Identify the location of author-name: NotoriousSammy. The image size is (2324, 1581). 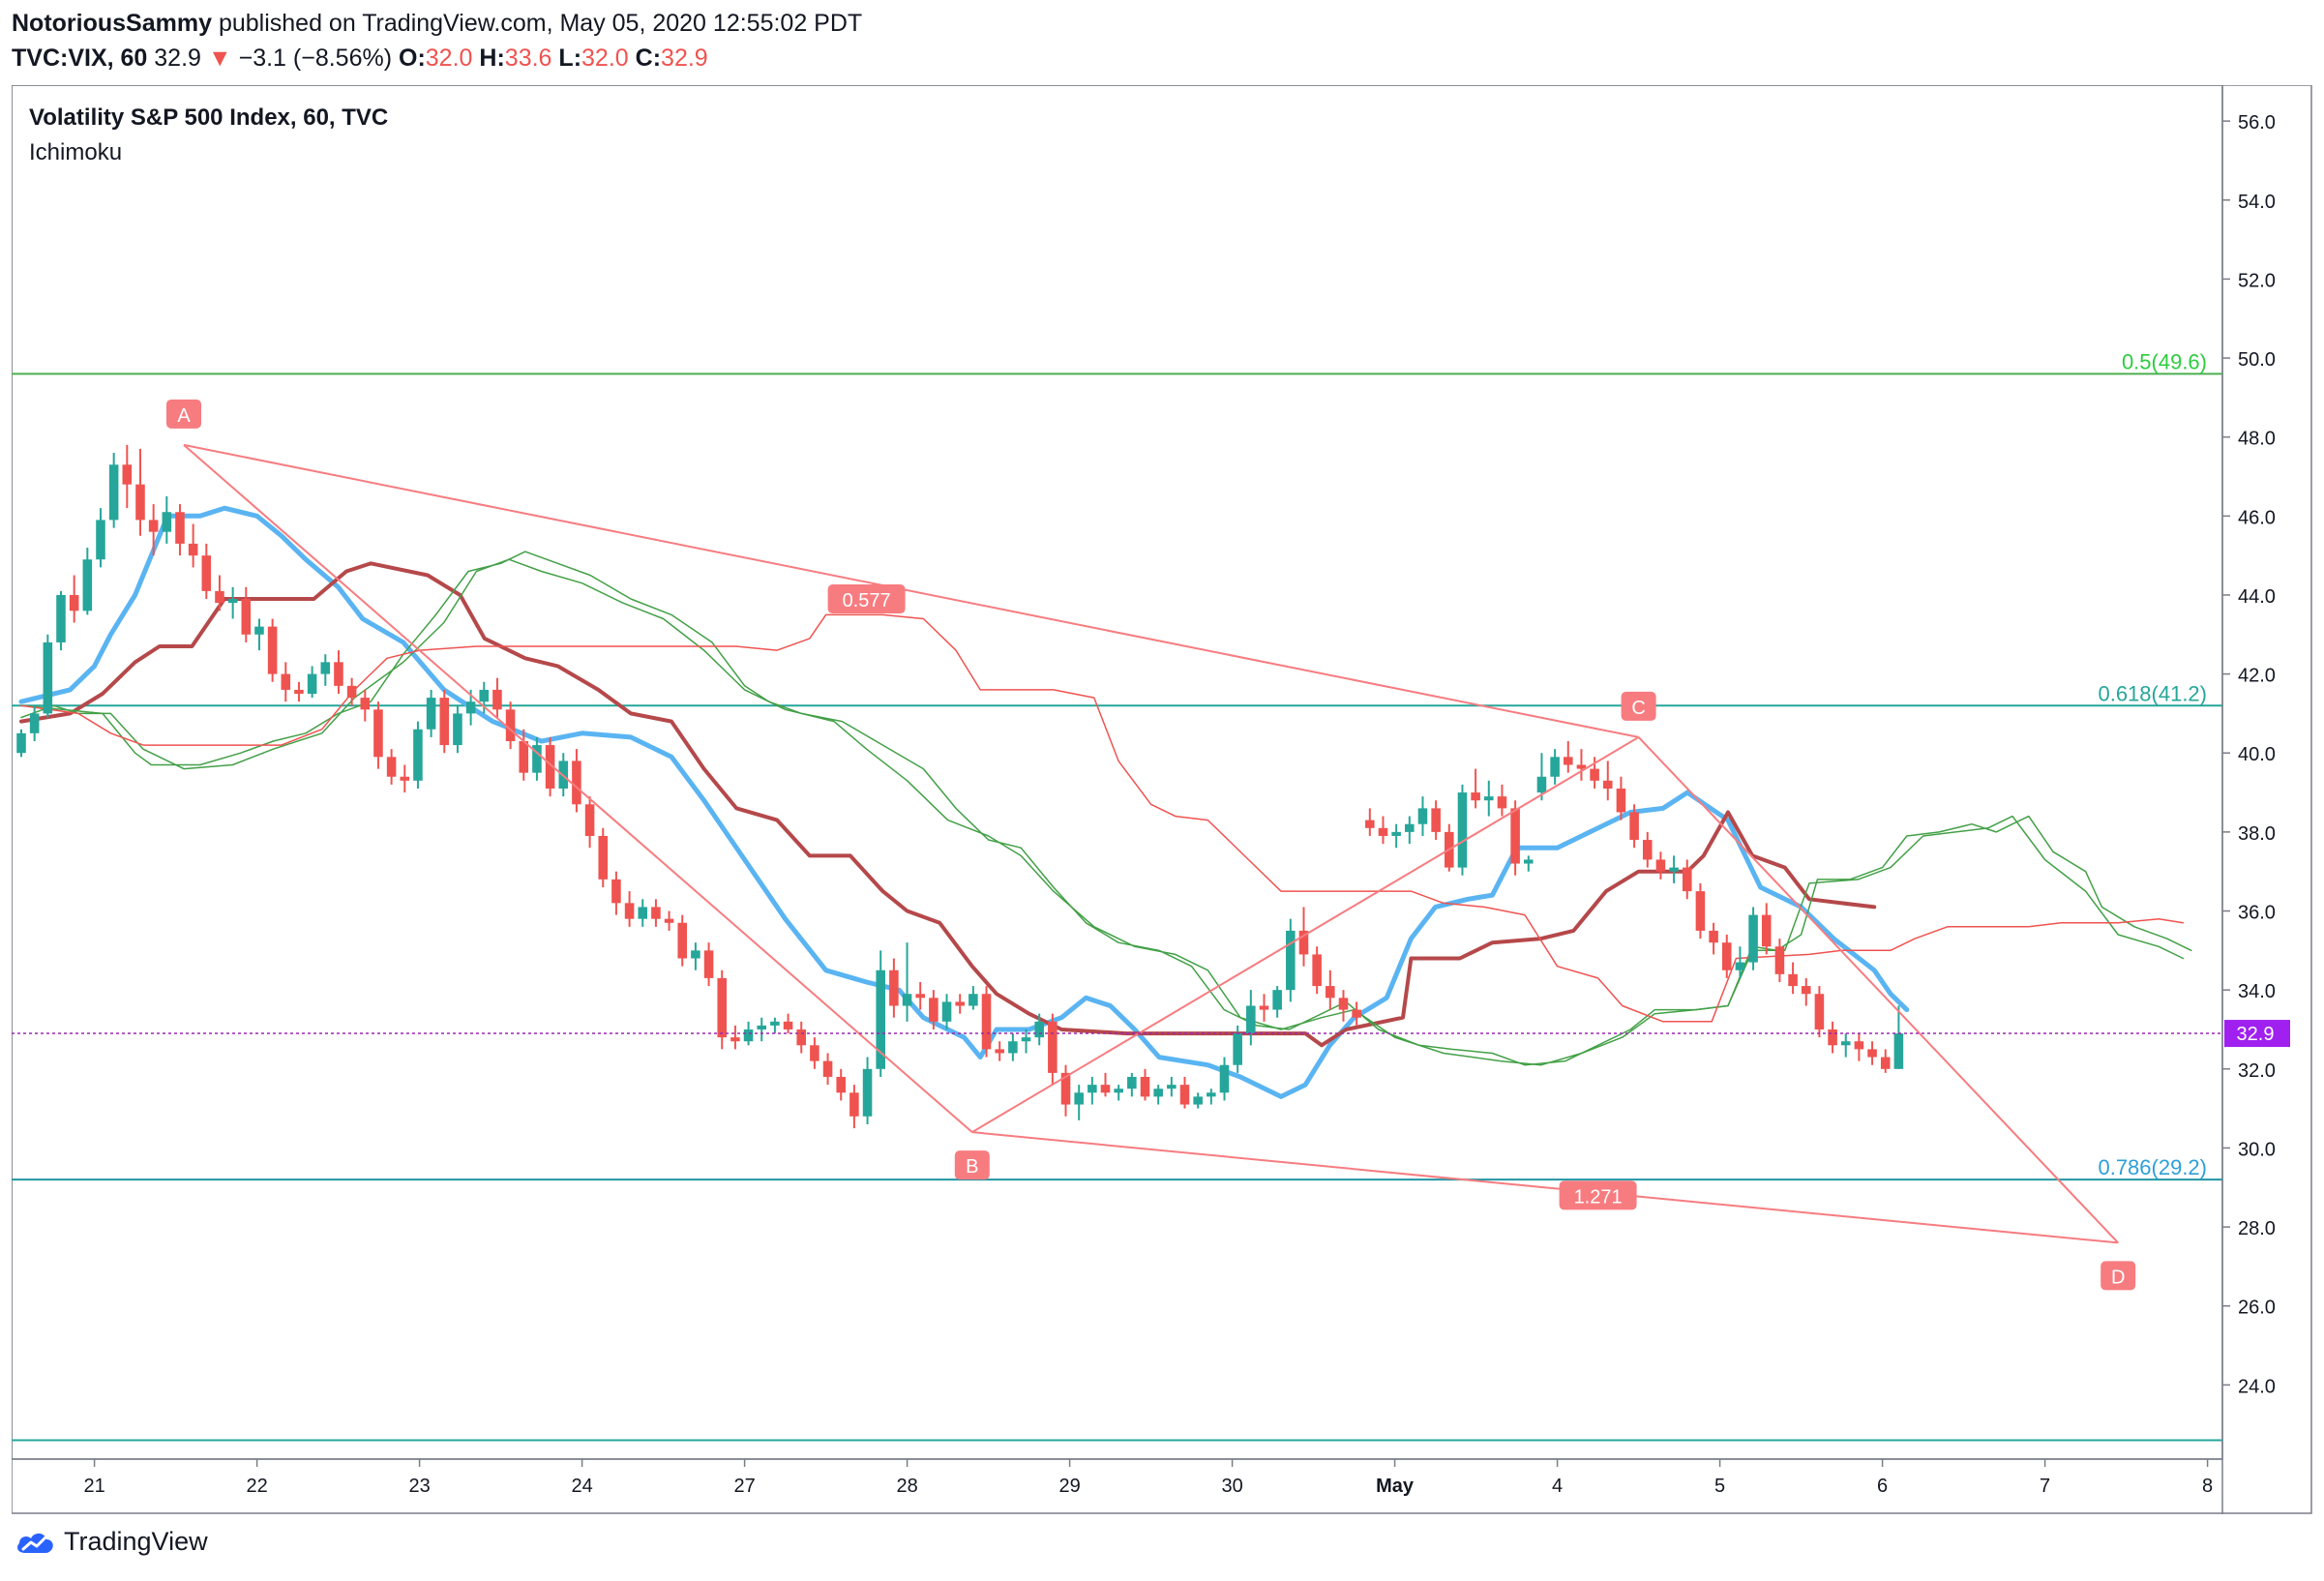
(112, 23).